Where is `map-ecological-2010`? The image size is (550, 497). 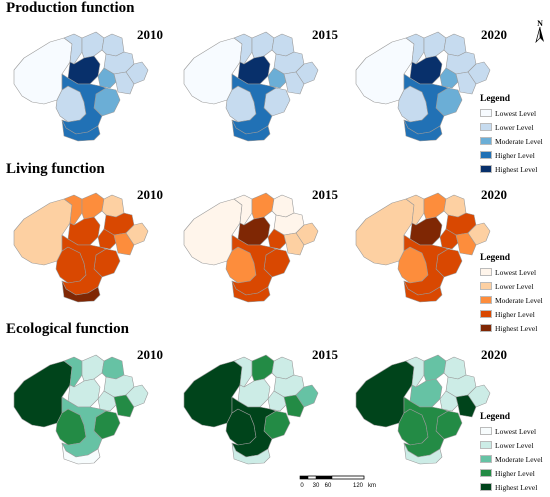
map-ecological-2010 is located at coordinates (81, 409).